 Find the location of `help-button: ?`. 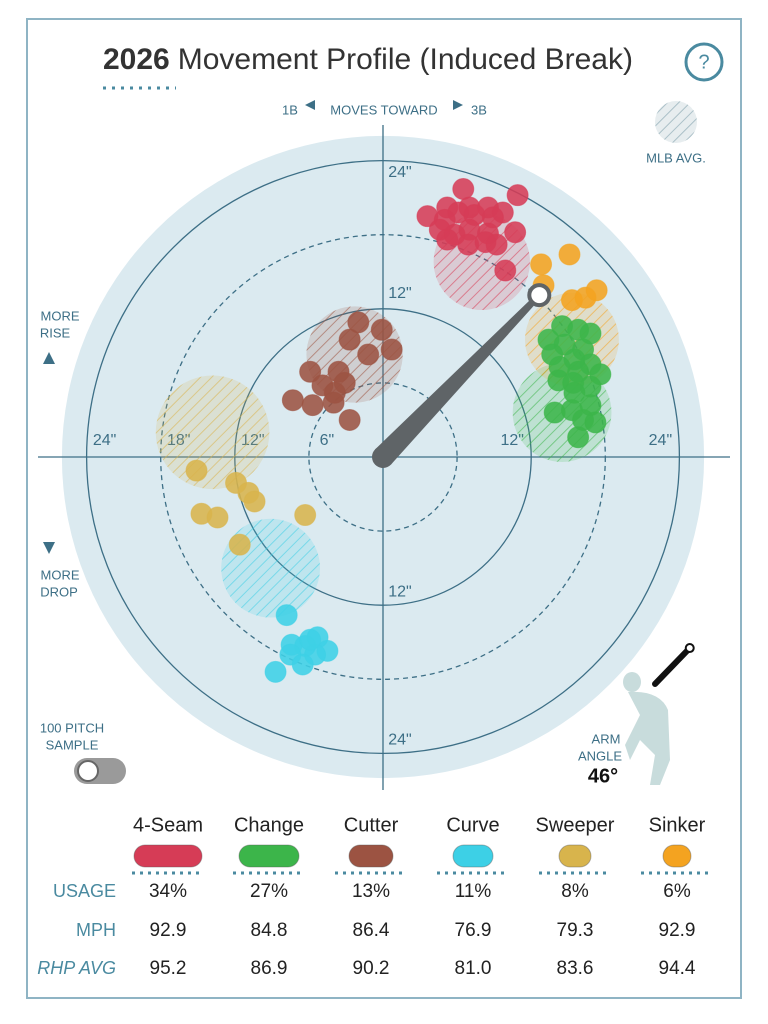

help-button: ? is located at coordinates (704, 62).